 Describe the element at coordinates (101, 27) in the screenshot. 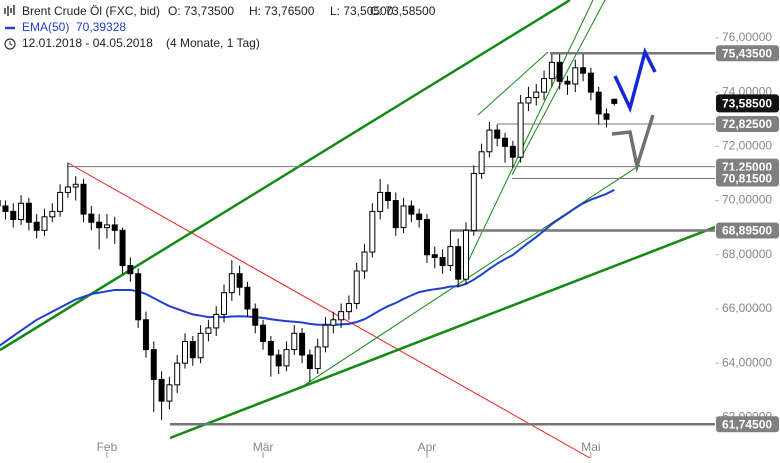

I see `legend-value: 70,39328` at that location.